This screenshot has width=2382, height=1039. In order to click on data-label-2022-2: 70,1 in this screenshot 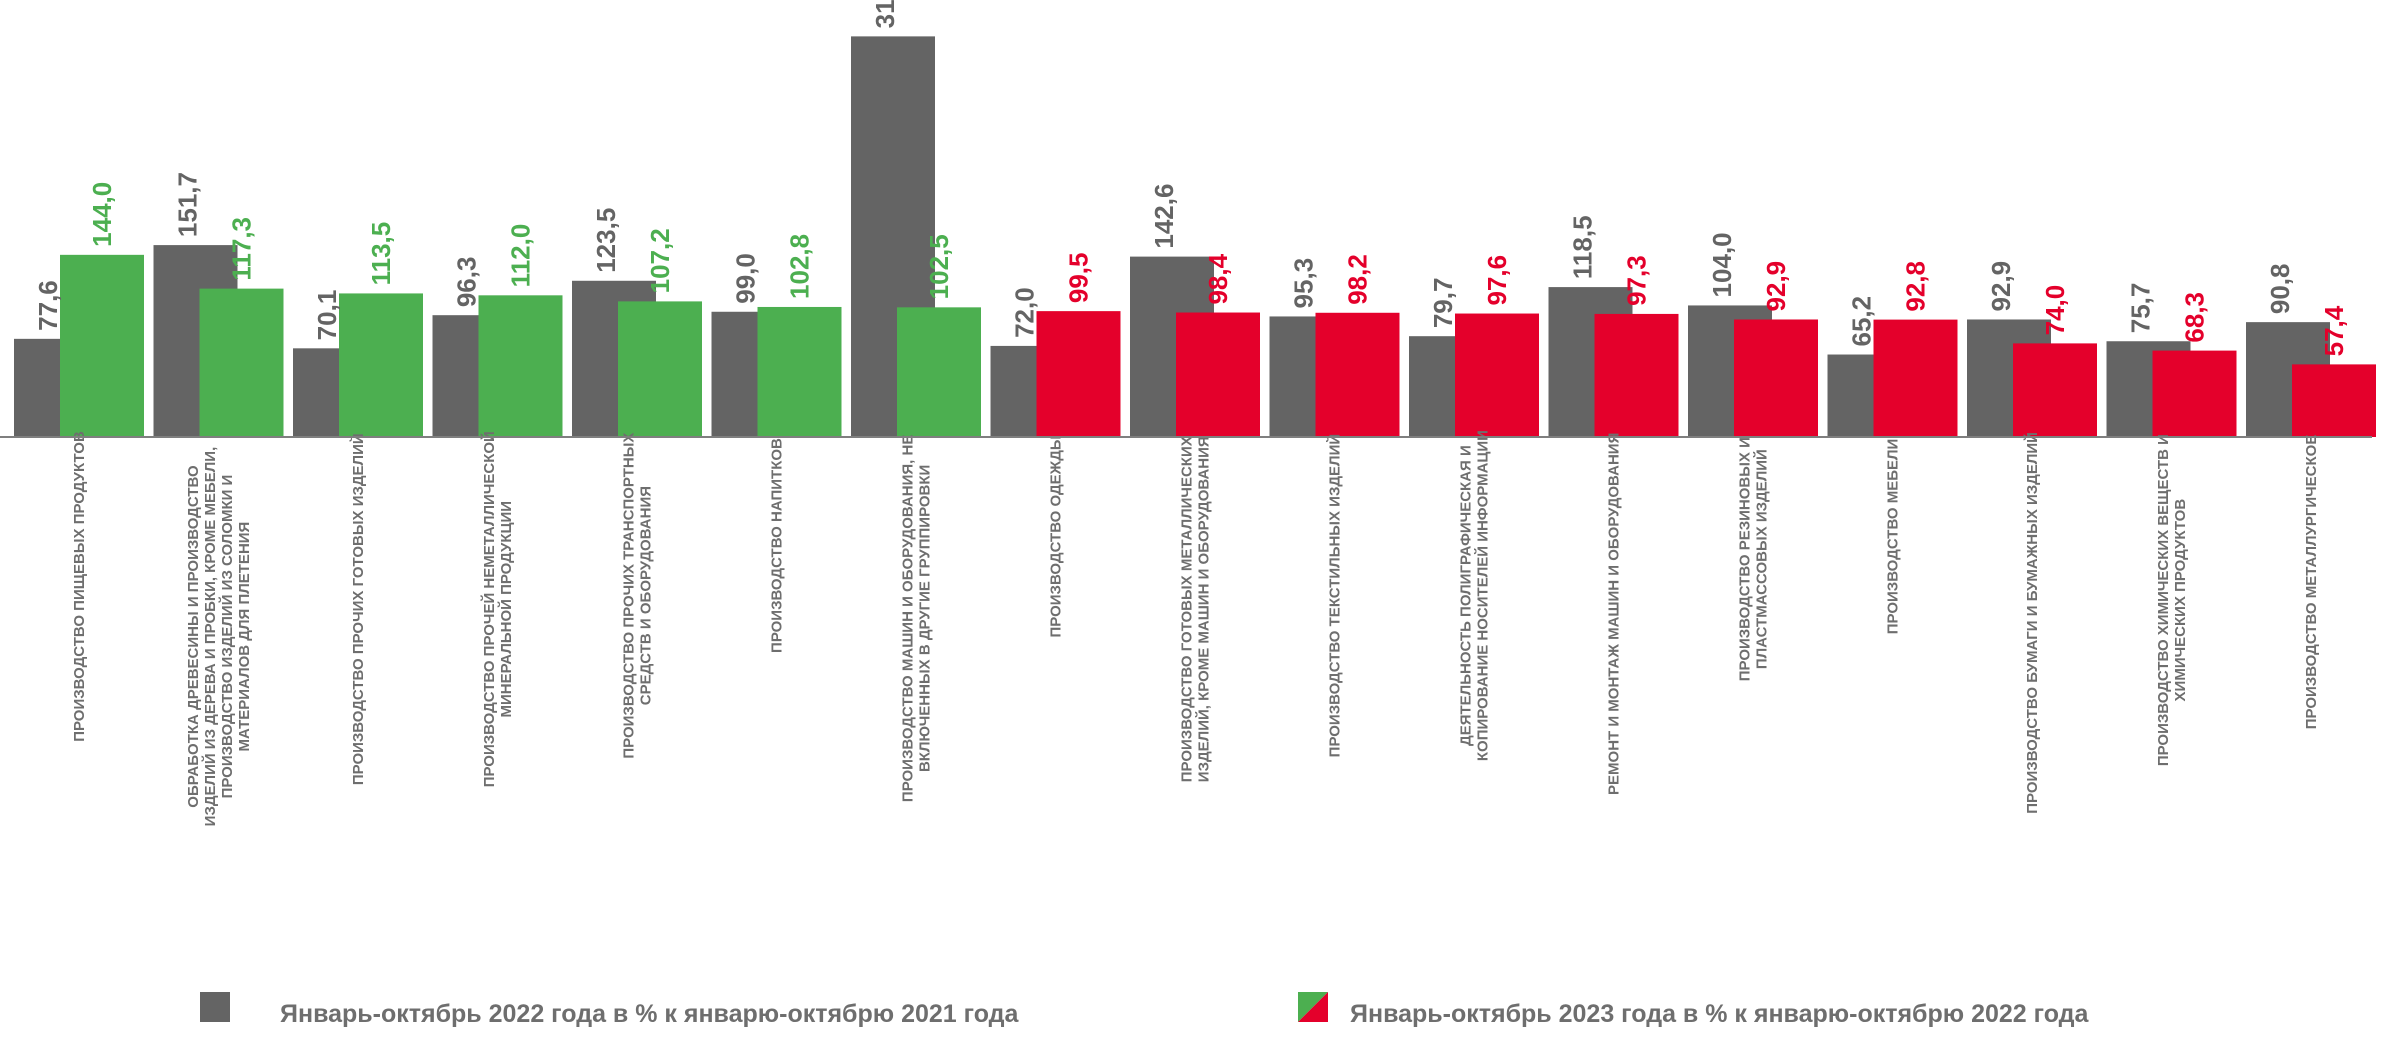, I will do `click(327, 315)`.